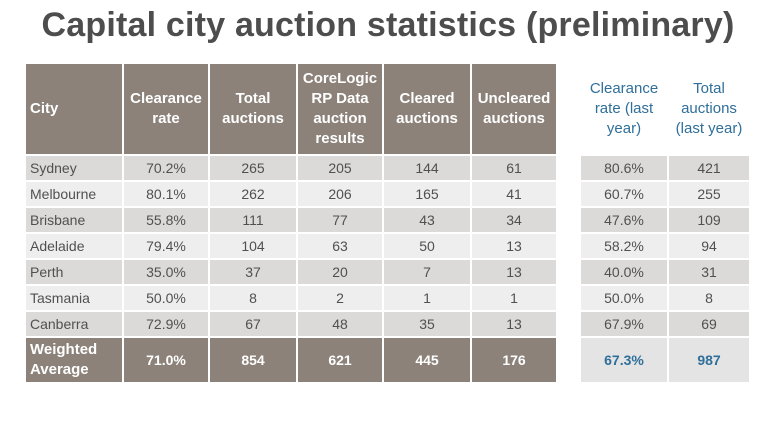  What do you see at coordinates (74, 194) in the screenshot?
I see `city-cell: Melbourne` at bounding box center [74, 194].